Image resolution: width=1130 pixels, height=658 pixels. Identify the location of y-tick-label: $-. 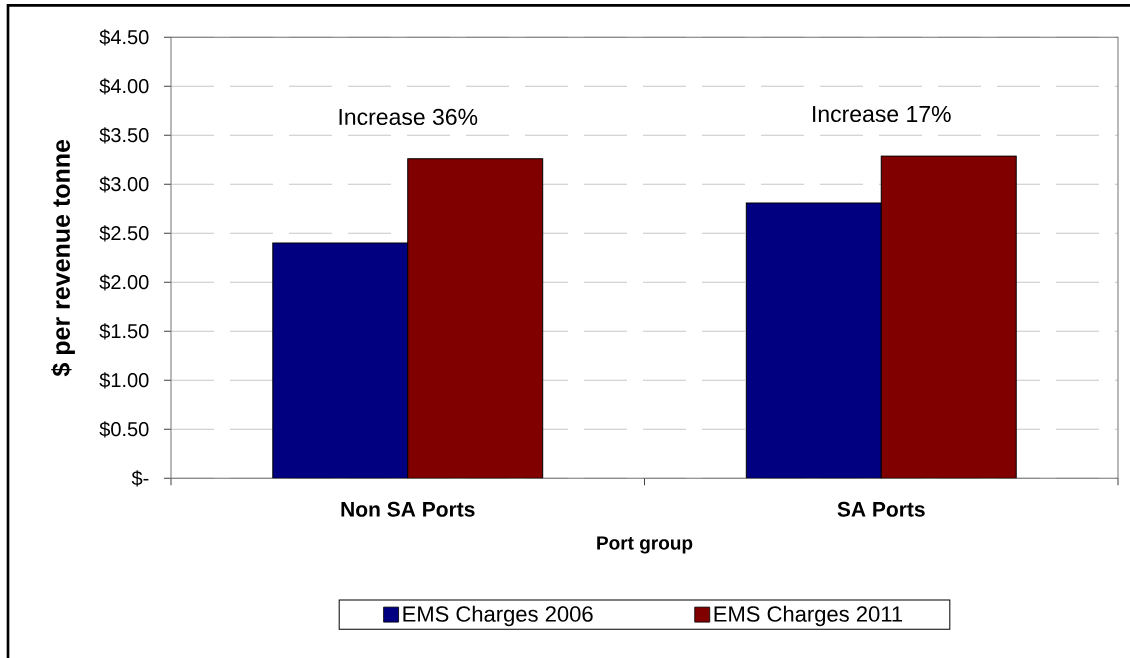
(140, 478).